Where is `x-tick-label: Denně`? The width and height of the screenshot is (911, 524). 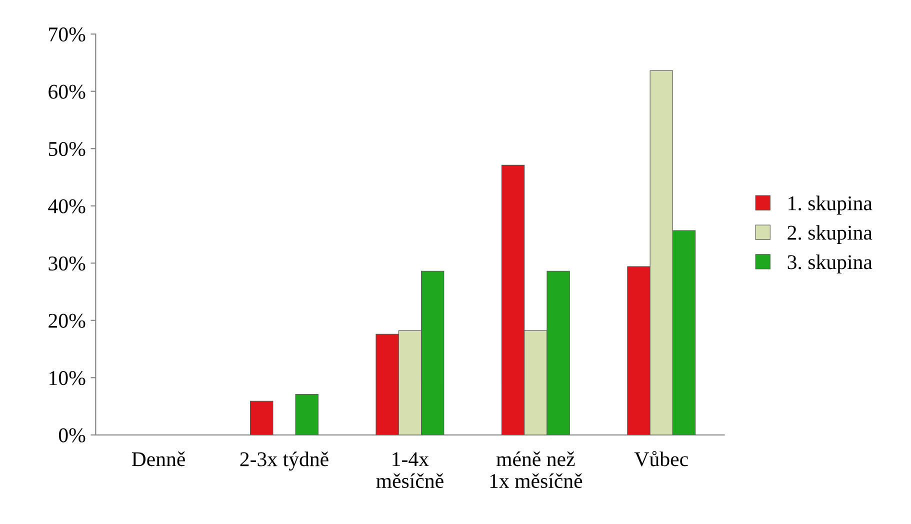
x-tick-label: Denně is located at coordinates (158, 459).